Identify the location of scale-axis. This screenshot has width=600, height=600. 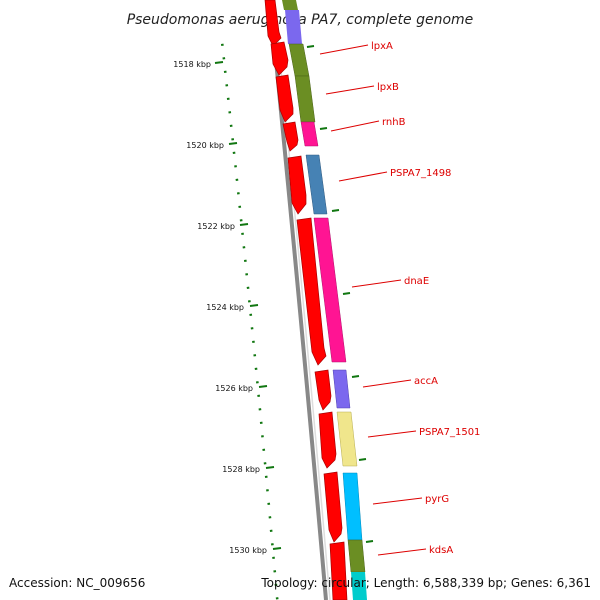
(249, 321).